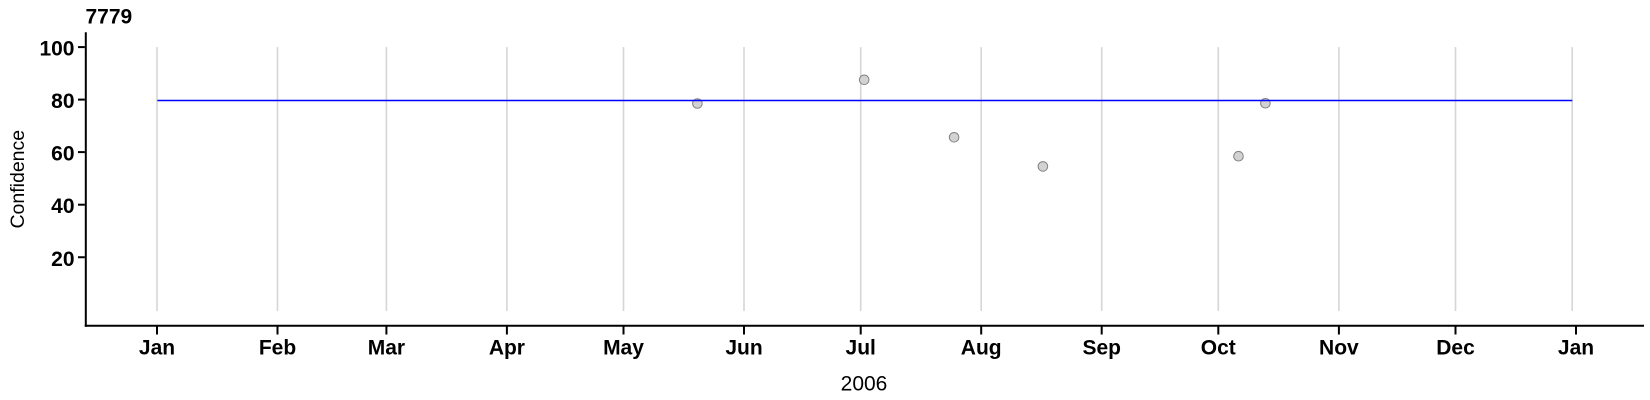 This screenshot has width=1650, height=400. What do you see at coordinates (277, 348) in the screenshot?
I see `svg-text: Feb` at bounding box center [277, 348].